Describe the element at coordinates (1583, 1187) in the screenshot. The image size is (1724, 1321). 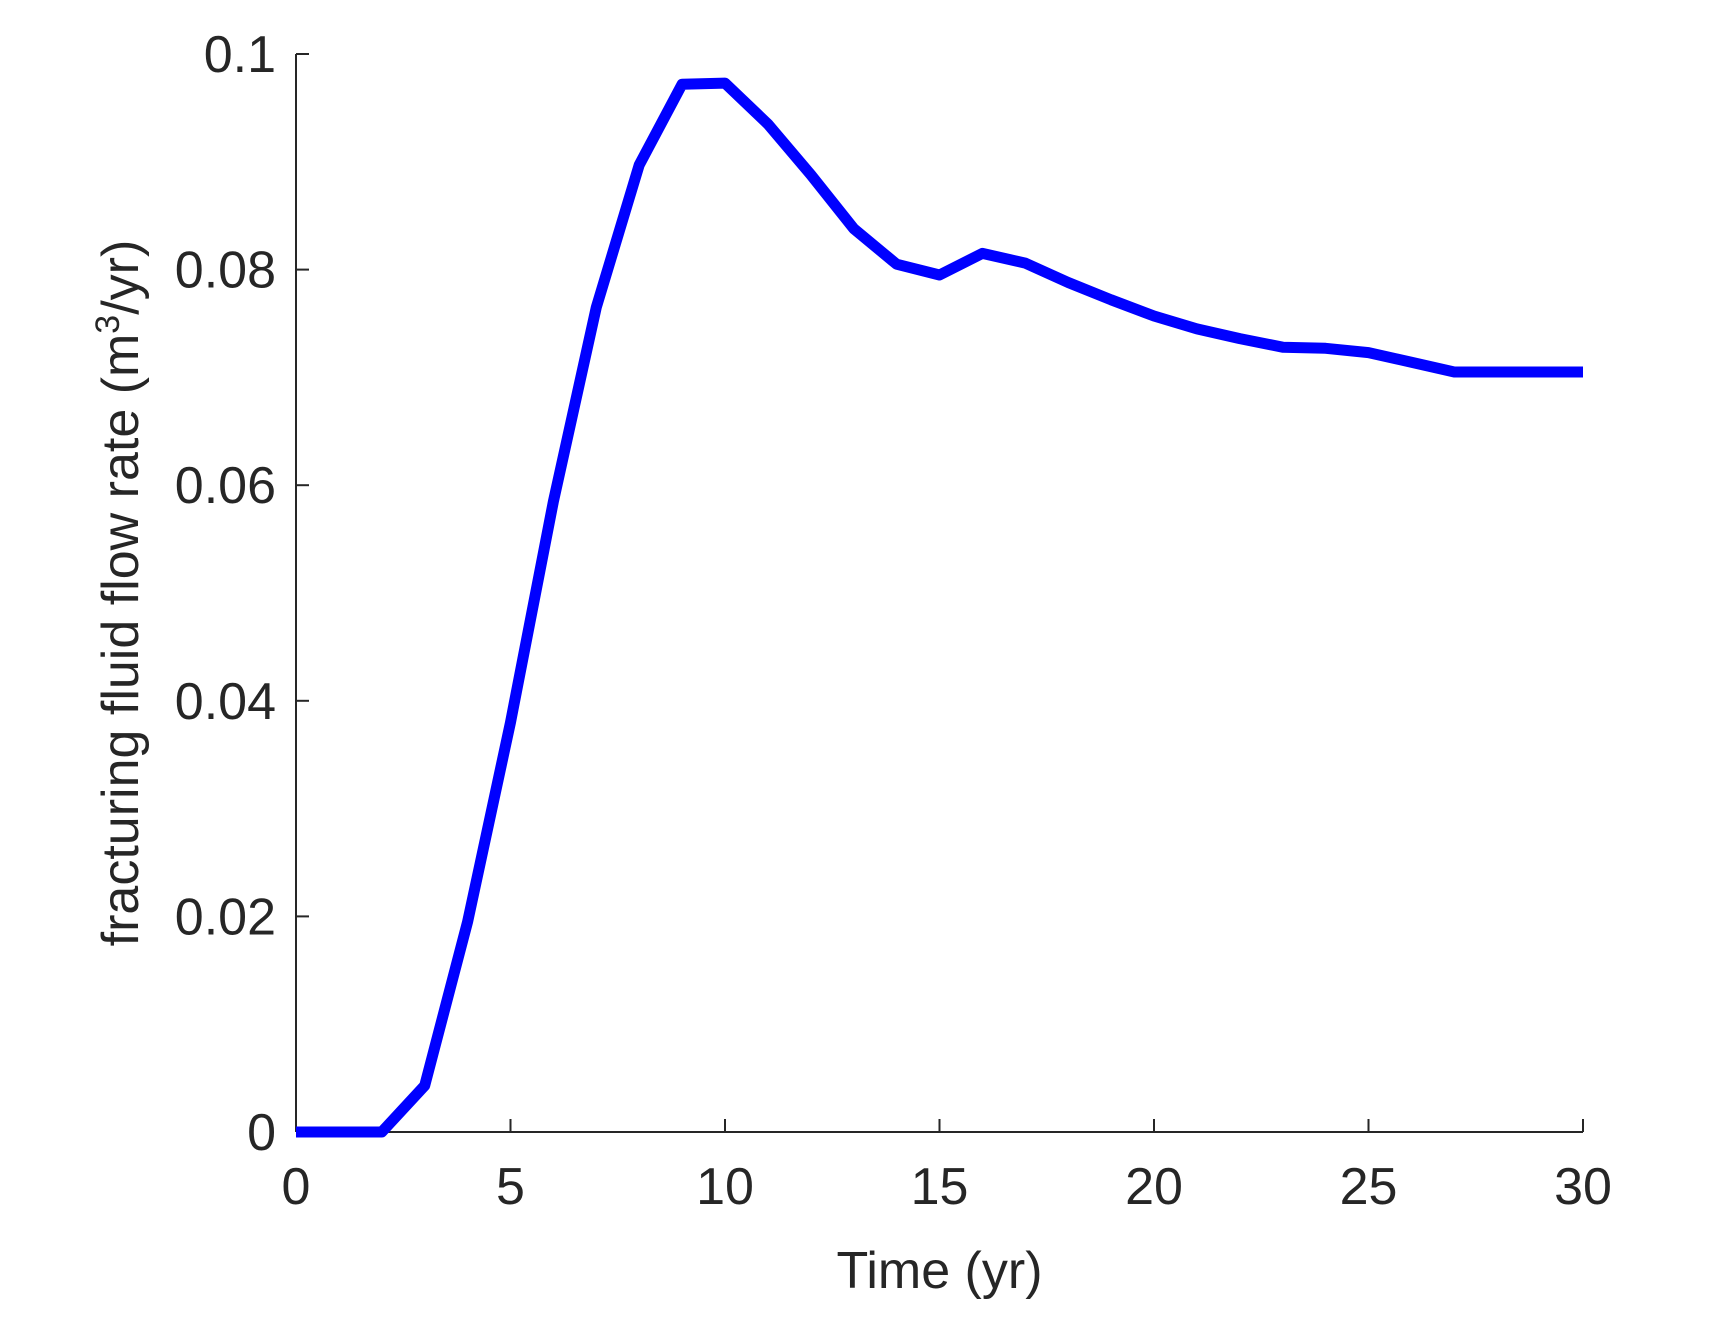
I see `x-tick-label: 30` at that location.